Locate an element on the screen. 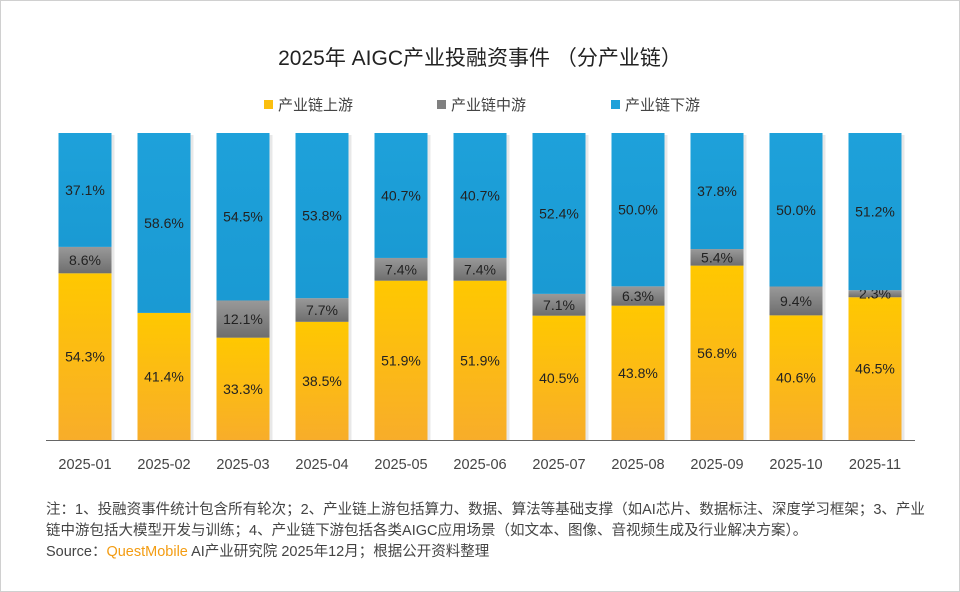 Image resolution: width=960 pixels, height=592 pixels. chart-title: 2025年 AIGC产业投融资事件 （分产业链） is located at coordinates (480, 58).